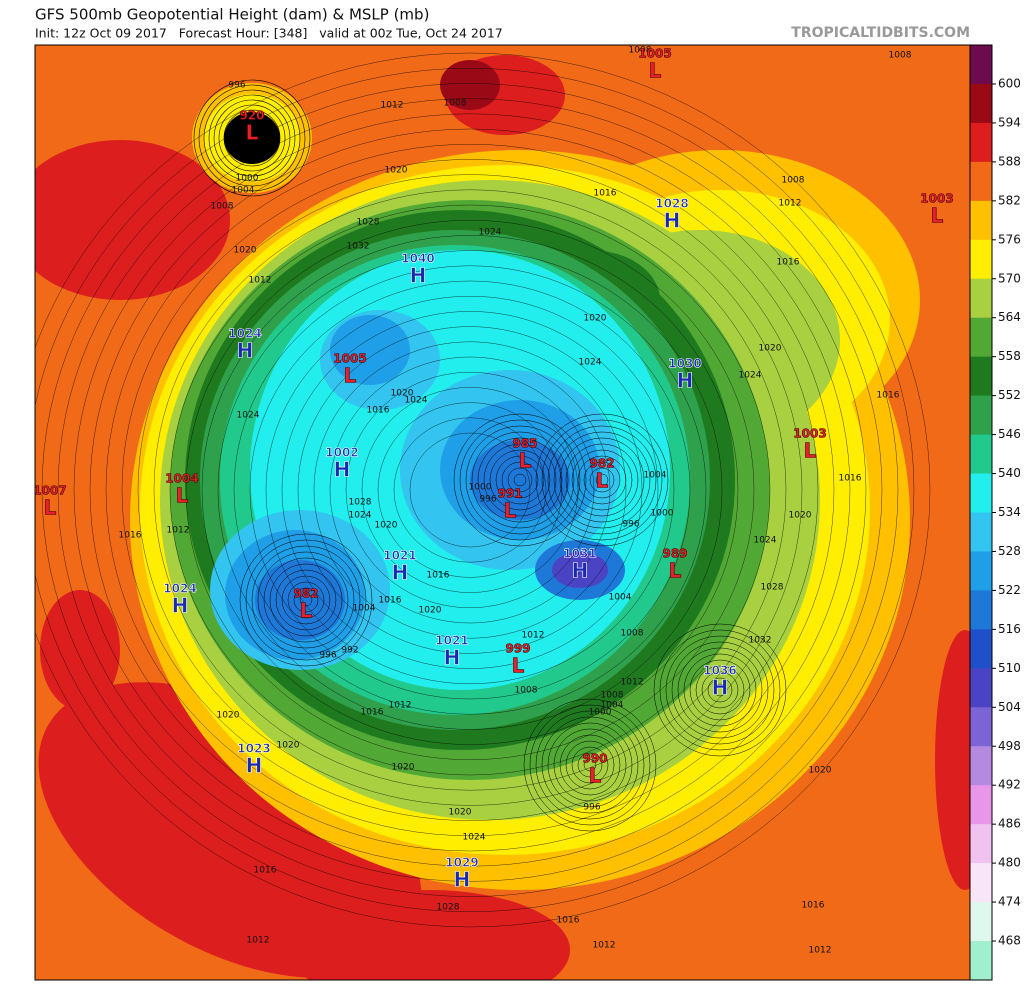 The height and width of the screenshot is (1004, 1024). What do you see at coordinates (1009, 590) in the screenshot?
I see `colorbar-label: 522` at bounding box center [1009, 590].